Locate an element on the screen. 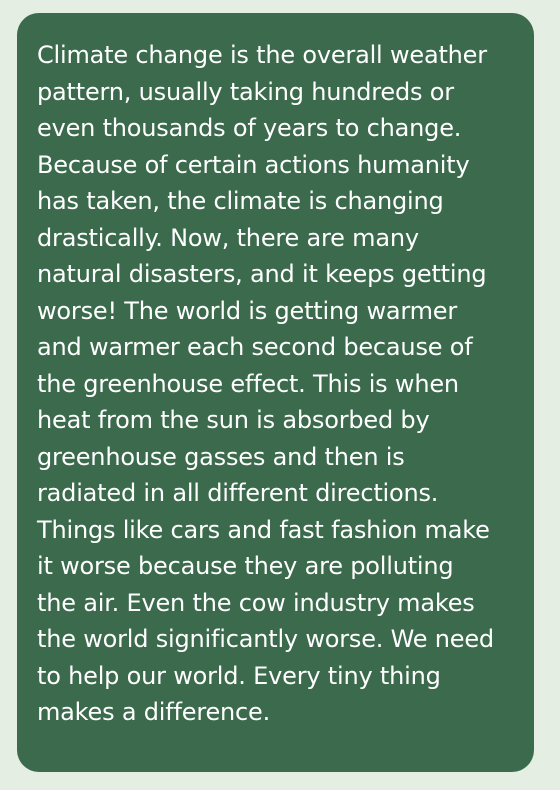 This screenshot has height=790, width=560. paragraph-line: the greenhouse effect. This is when is located at coordinates (248, 383).